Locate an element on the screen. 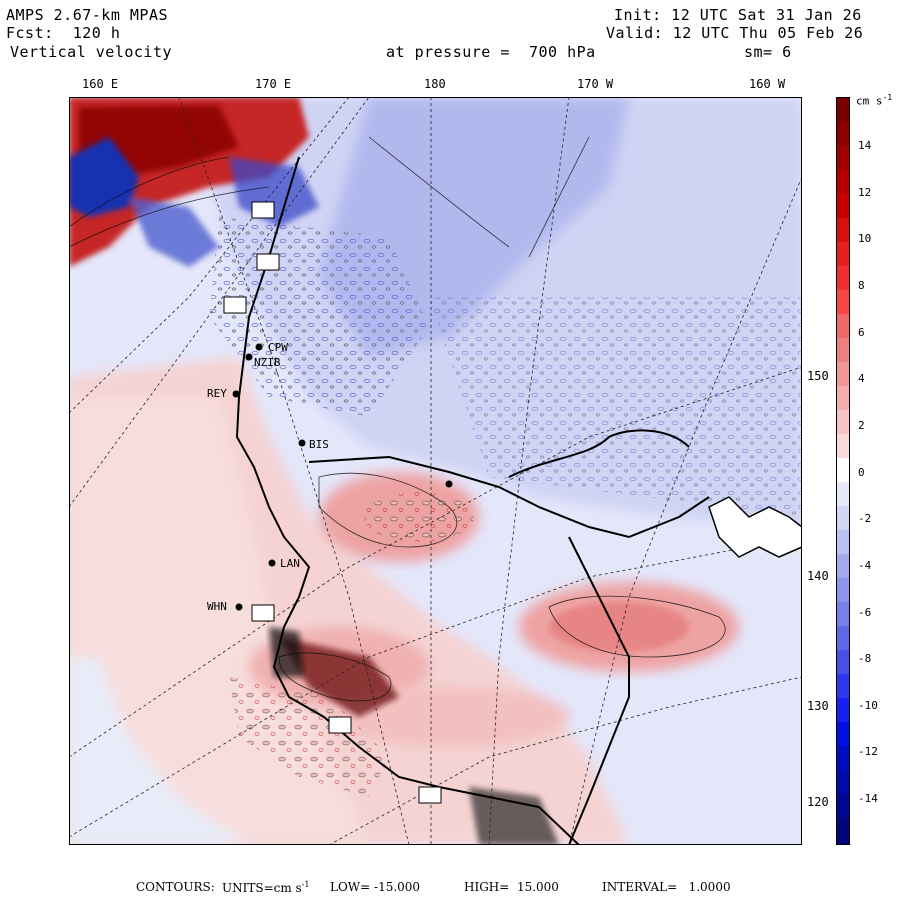  ross-positive-speckle is located at coordinates (419, 517).